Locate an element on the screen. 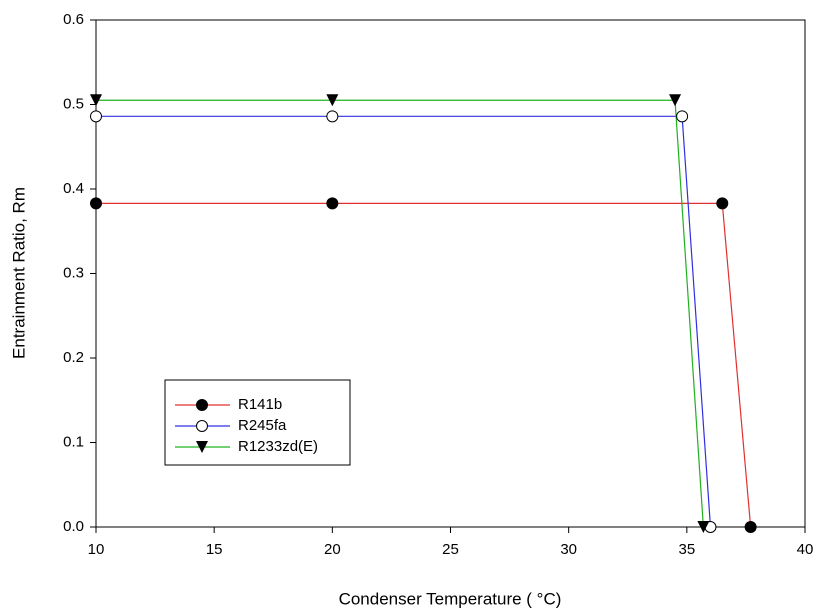 The height and width of the screenshot is (613, 815). y-tick-label: 0.1 is located at coordinates (73, 441).